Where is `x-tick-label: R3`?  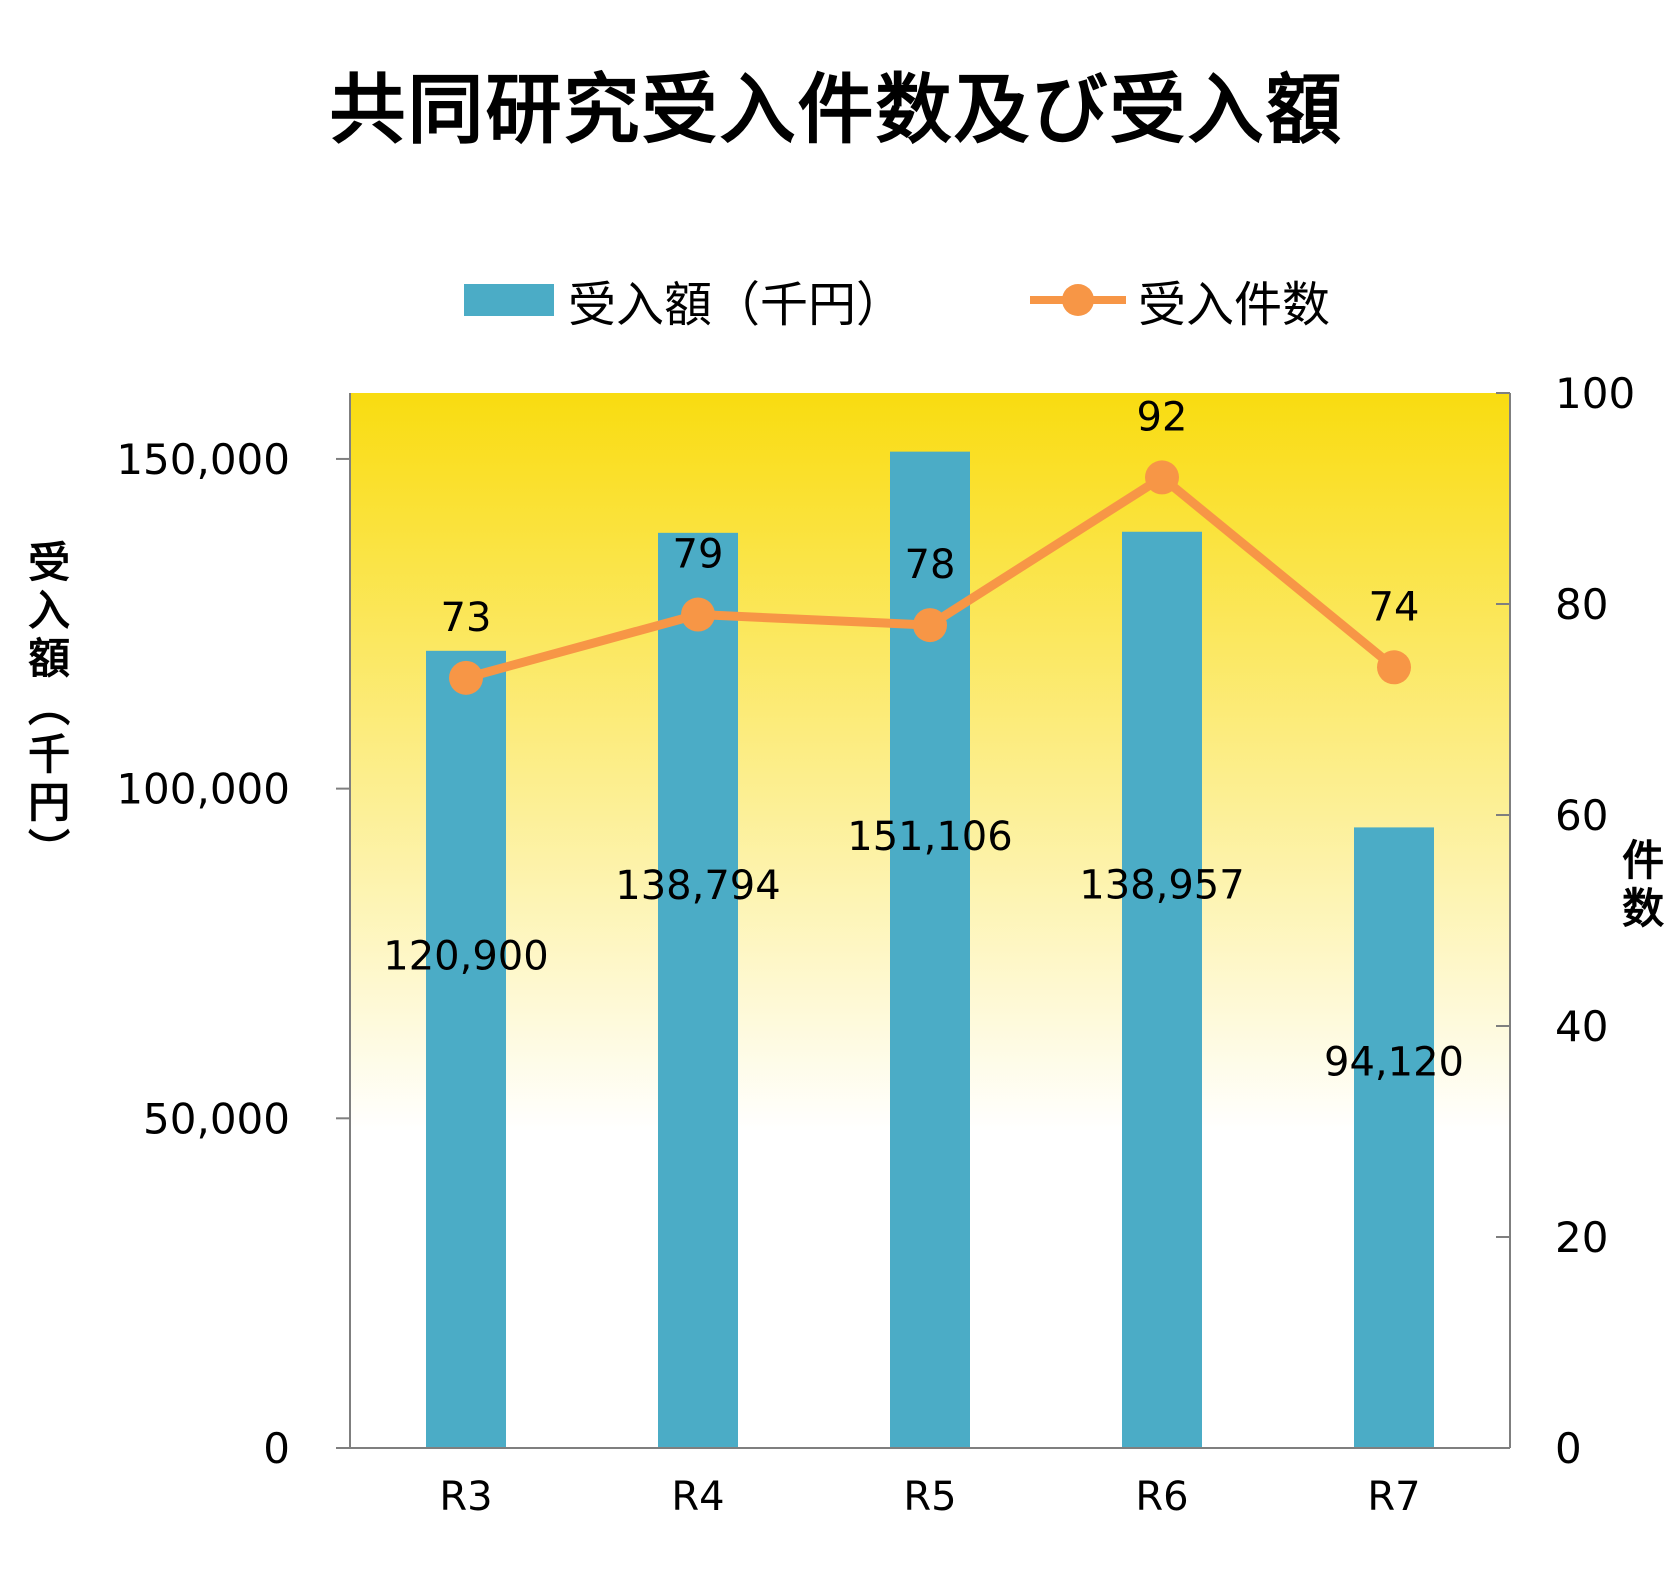 x-tick-label: R3 is located at coordinates (465, 1497).